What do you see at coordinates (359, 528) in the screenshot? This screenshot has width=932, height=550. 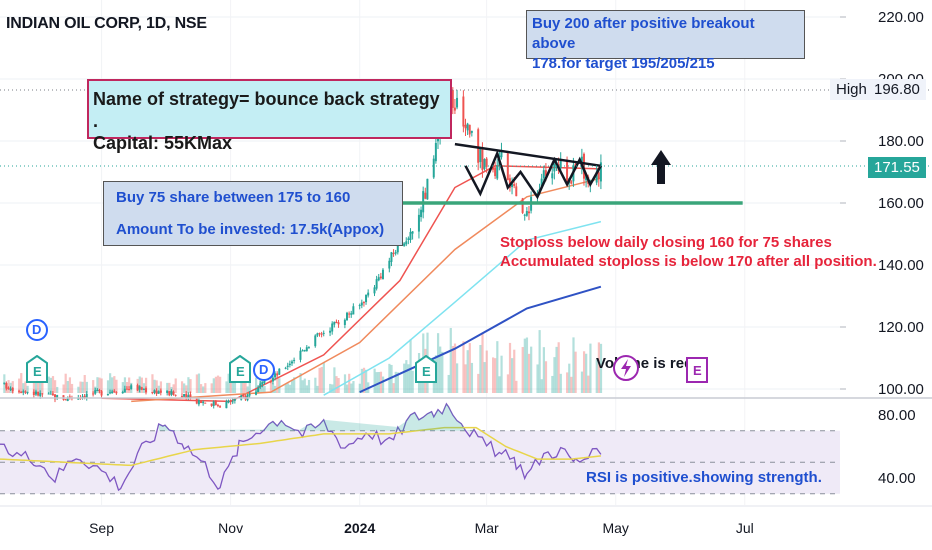 I see `x-tick-label: 2024` at bounding box center [359, 528].